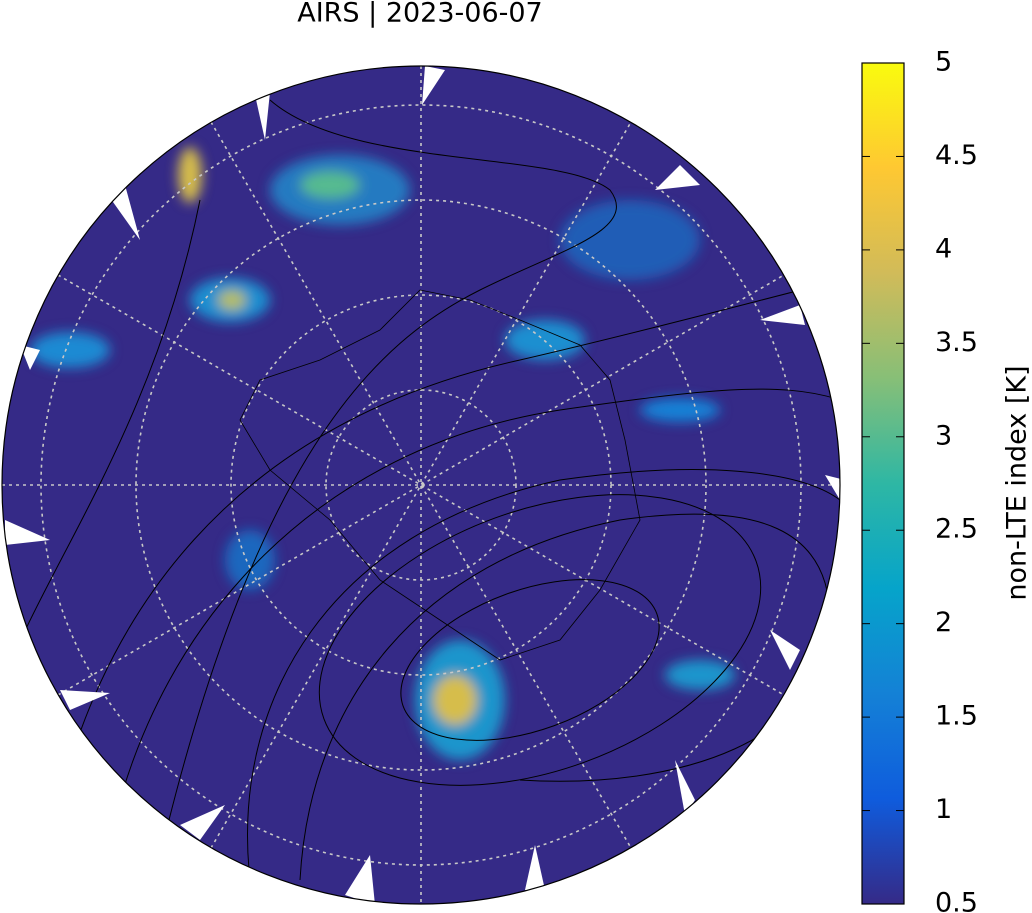 This screenshot has height=913, width=1032. I want to click on colorbar-tick-label: 4, so click(943, 248).